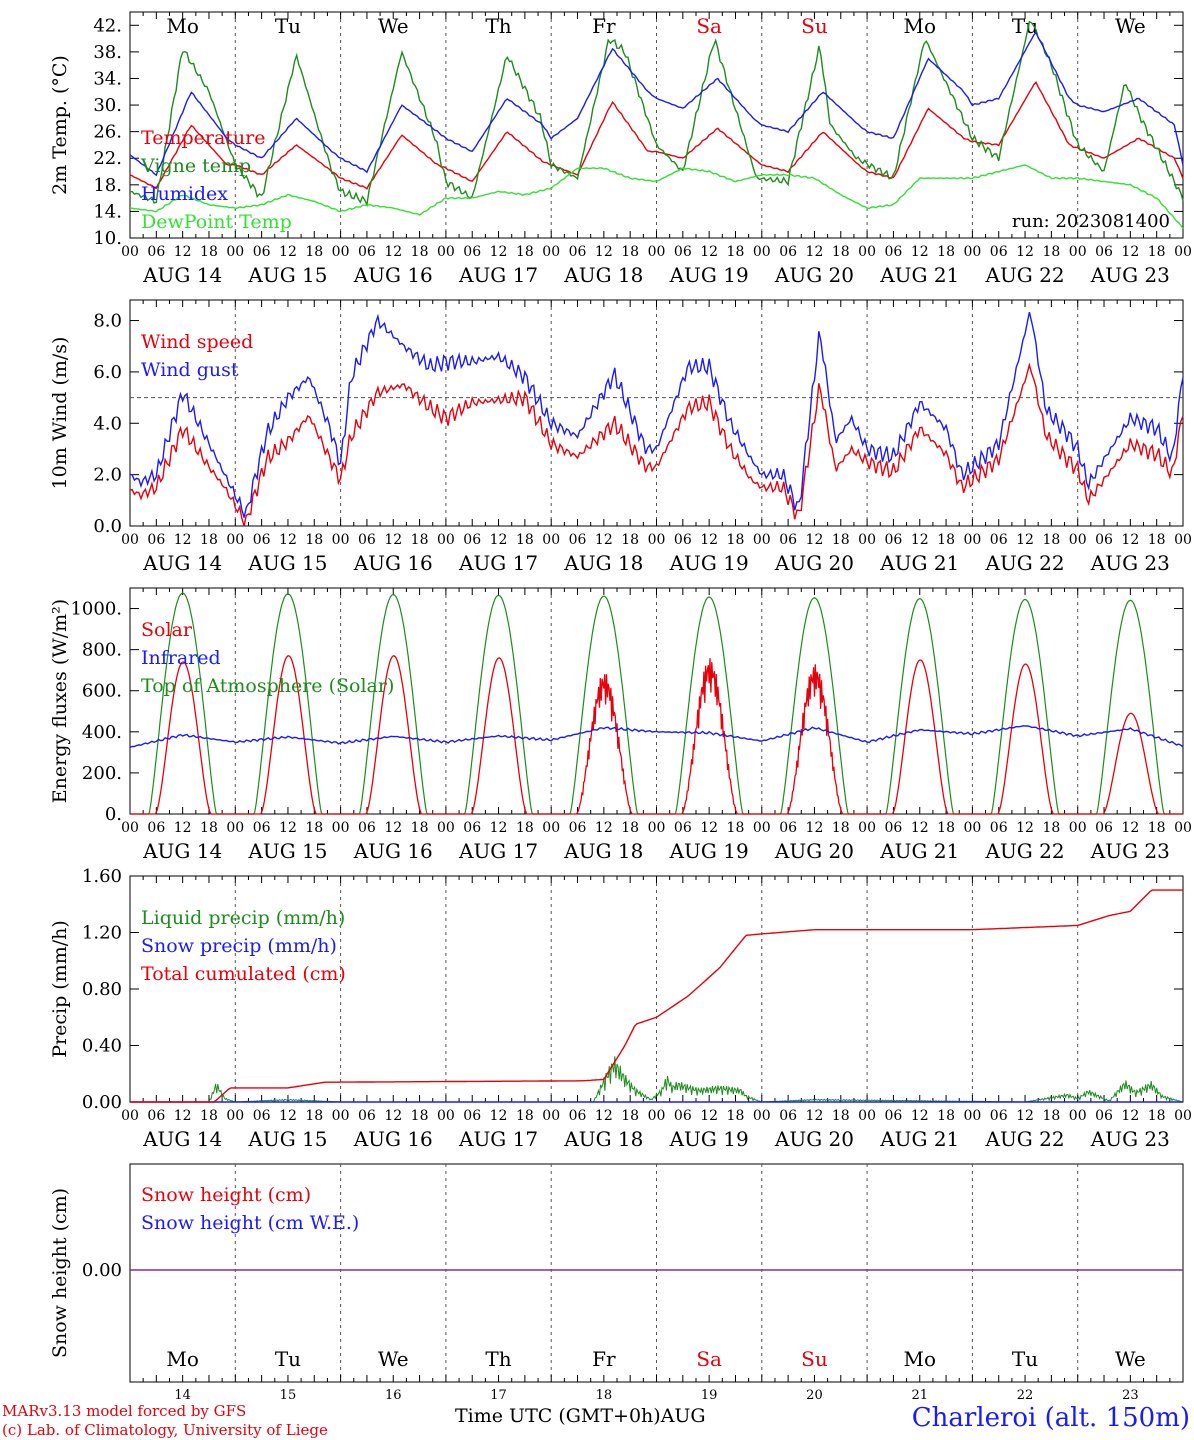 This screenshot has width=1194, height=1440. I want to click on run-label: run: 2023081400, so click(1091, 221).